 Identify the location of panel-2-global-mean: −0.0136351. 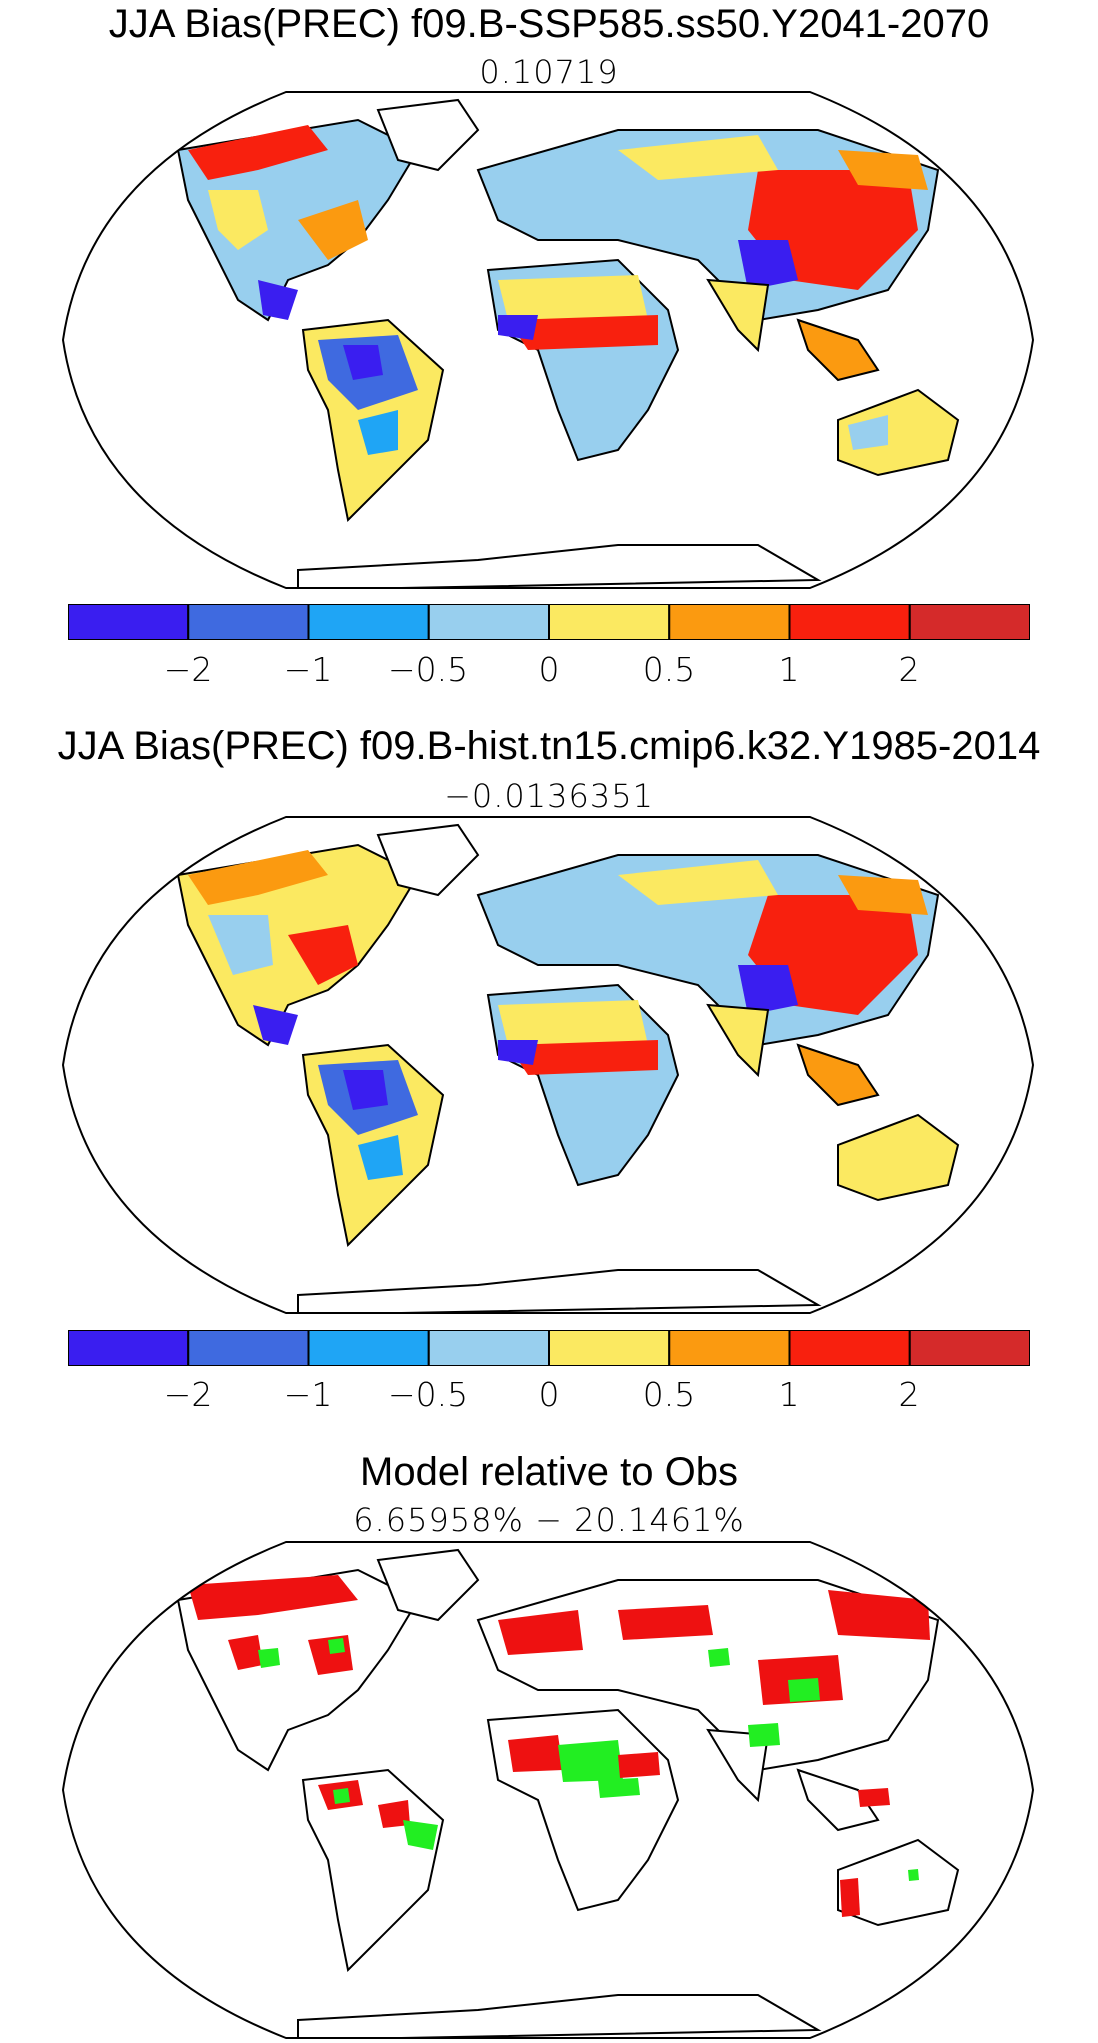
(549, 796).